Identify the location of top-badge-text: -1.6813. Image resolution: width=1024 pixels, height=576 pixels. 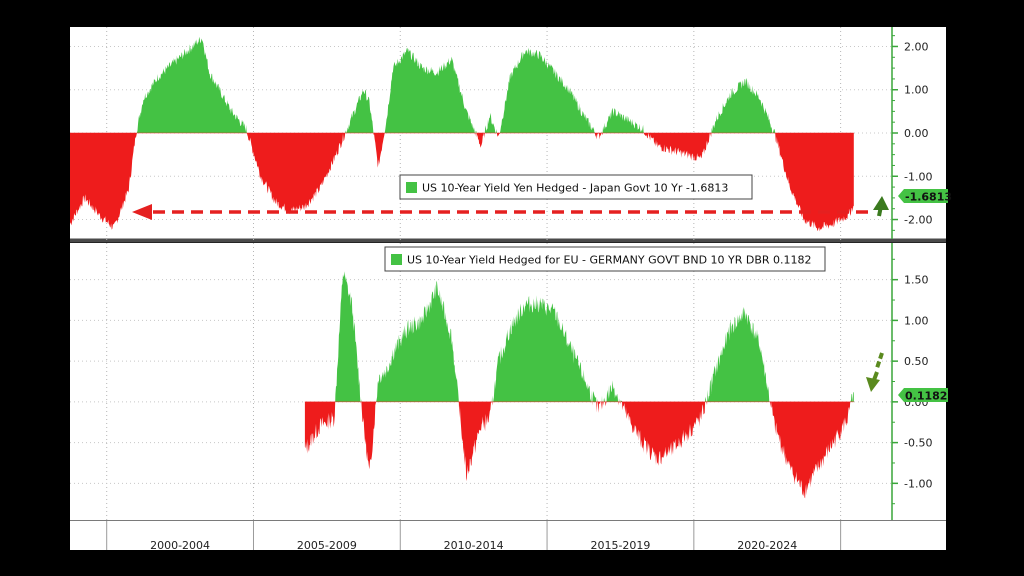
(928, 197).